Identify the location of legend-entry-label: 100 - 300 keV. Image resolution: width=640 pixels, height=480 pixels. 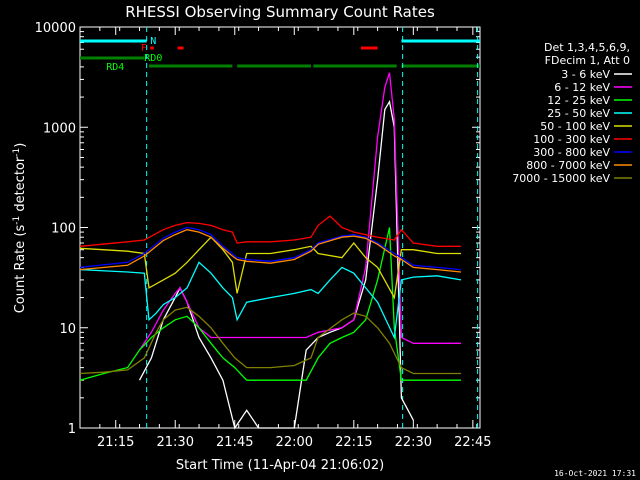
(571, 139).